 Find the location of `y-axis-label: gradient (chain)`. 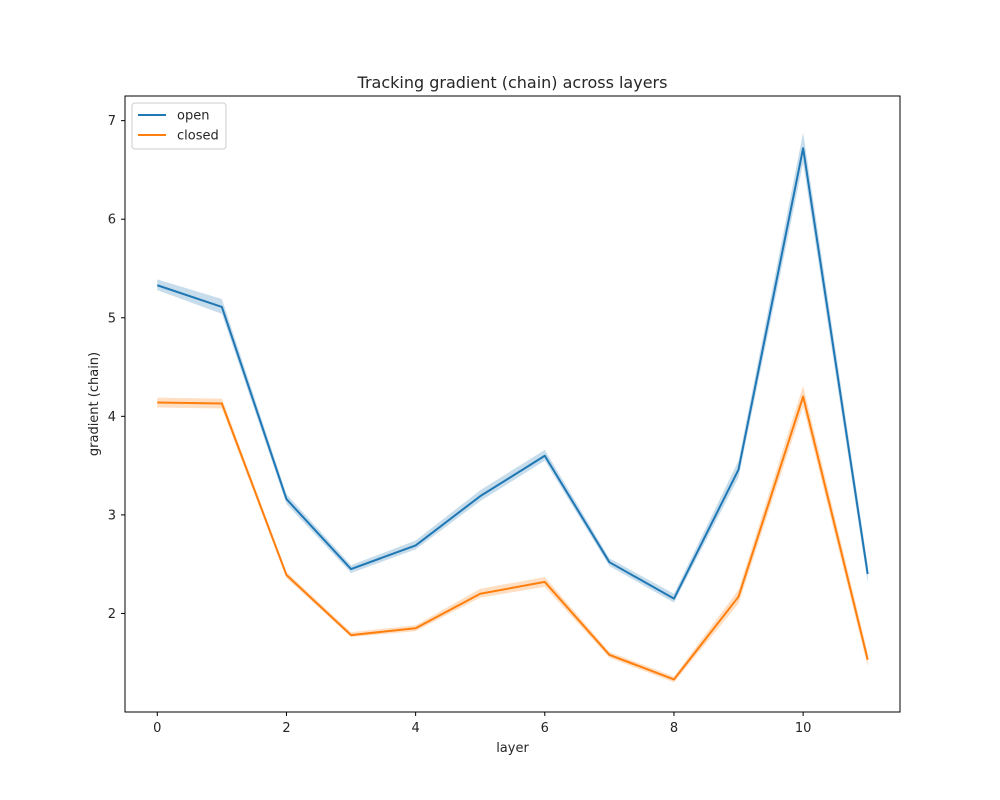

y-axis-label: gradient (chain) is located at coordinates (94, 404).